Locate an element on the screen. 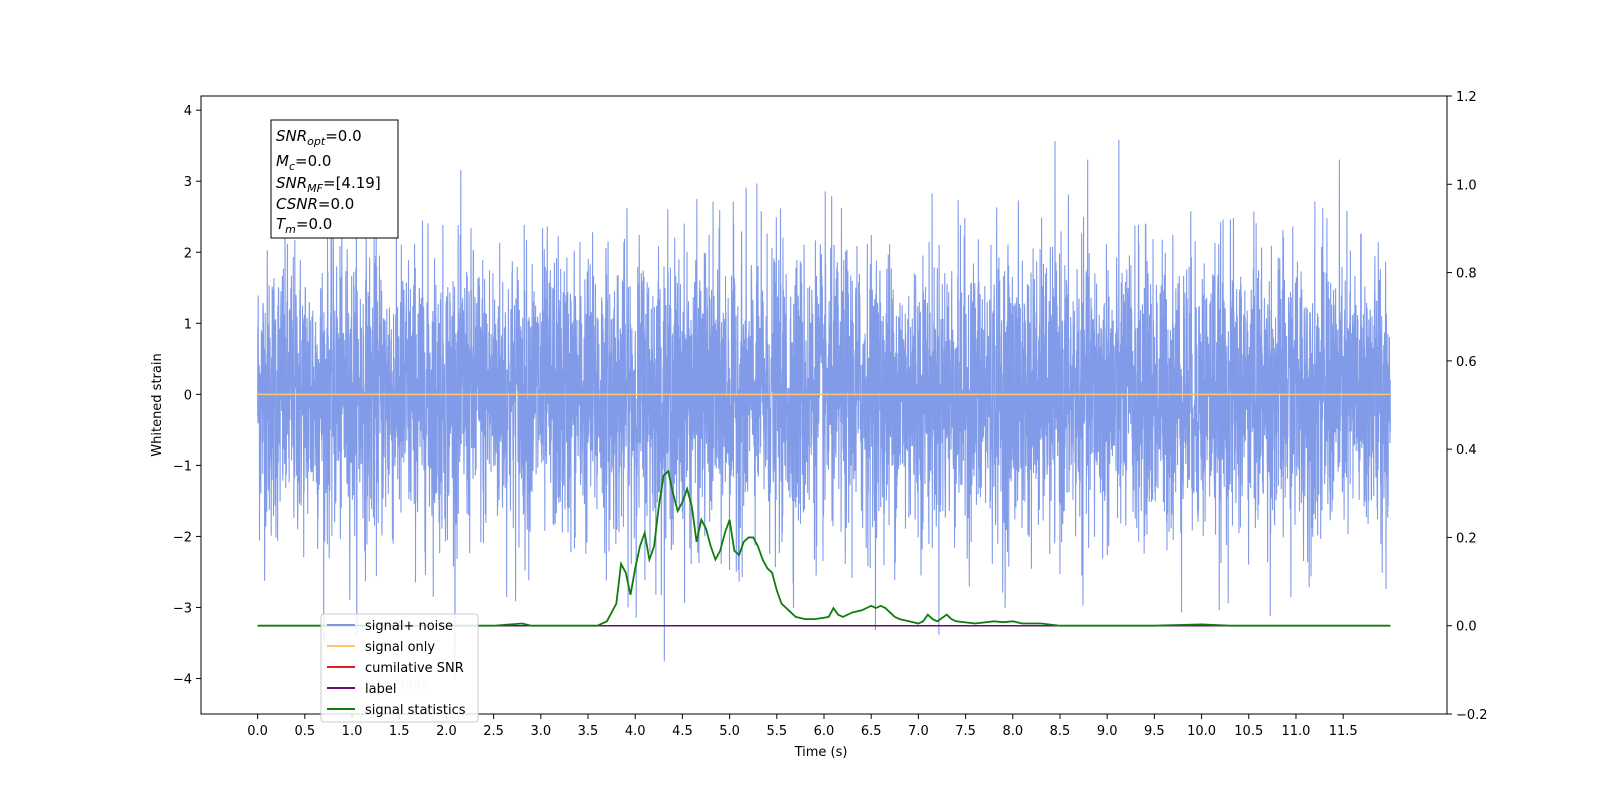 The height and width of the screenshot is (800, 1600). y-axis-left-ticks: 4 3 2 1 0 −1 −2 −3 −4 is located at coordinates (187, 395).